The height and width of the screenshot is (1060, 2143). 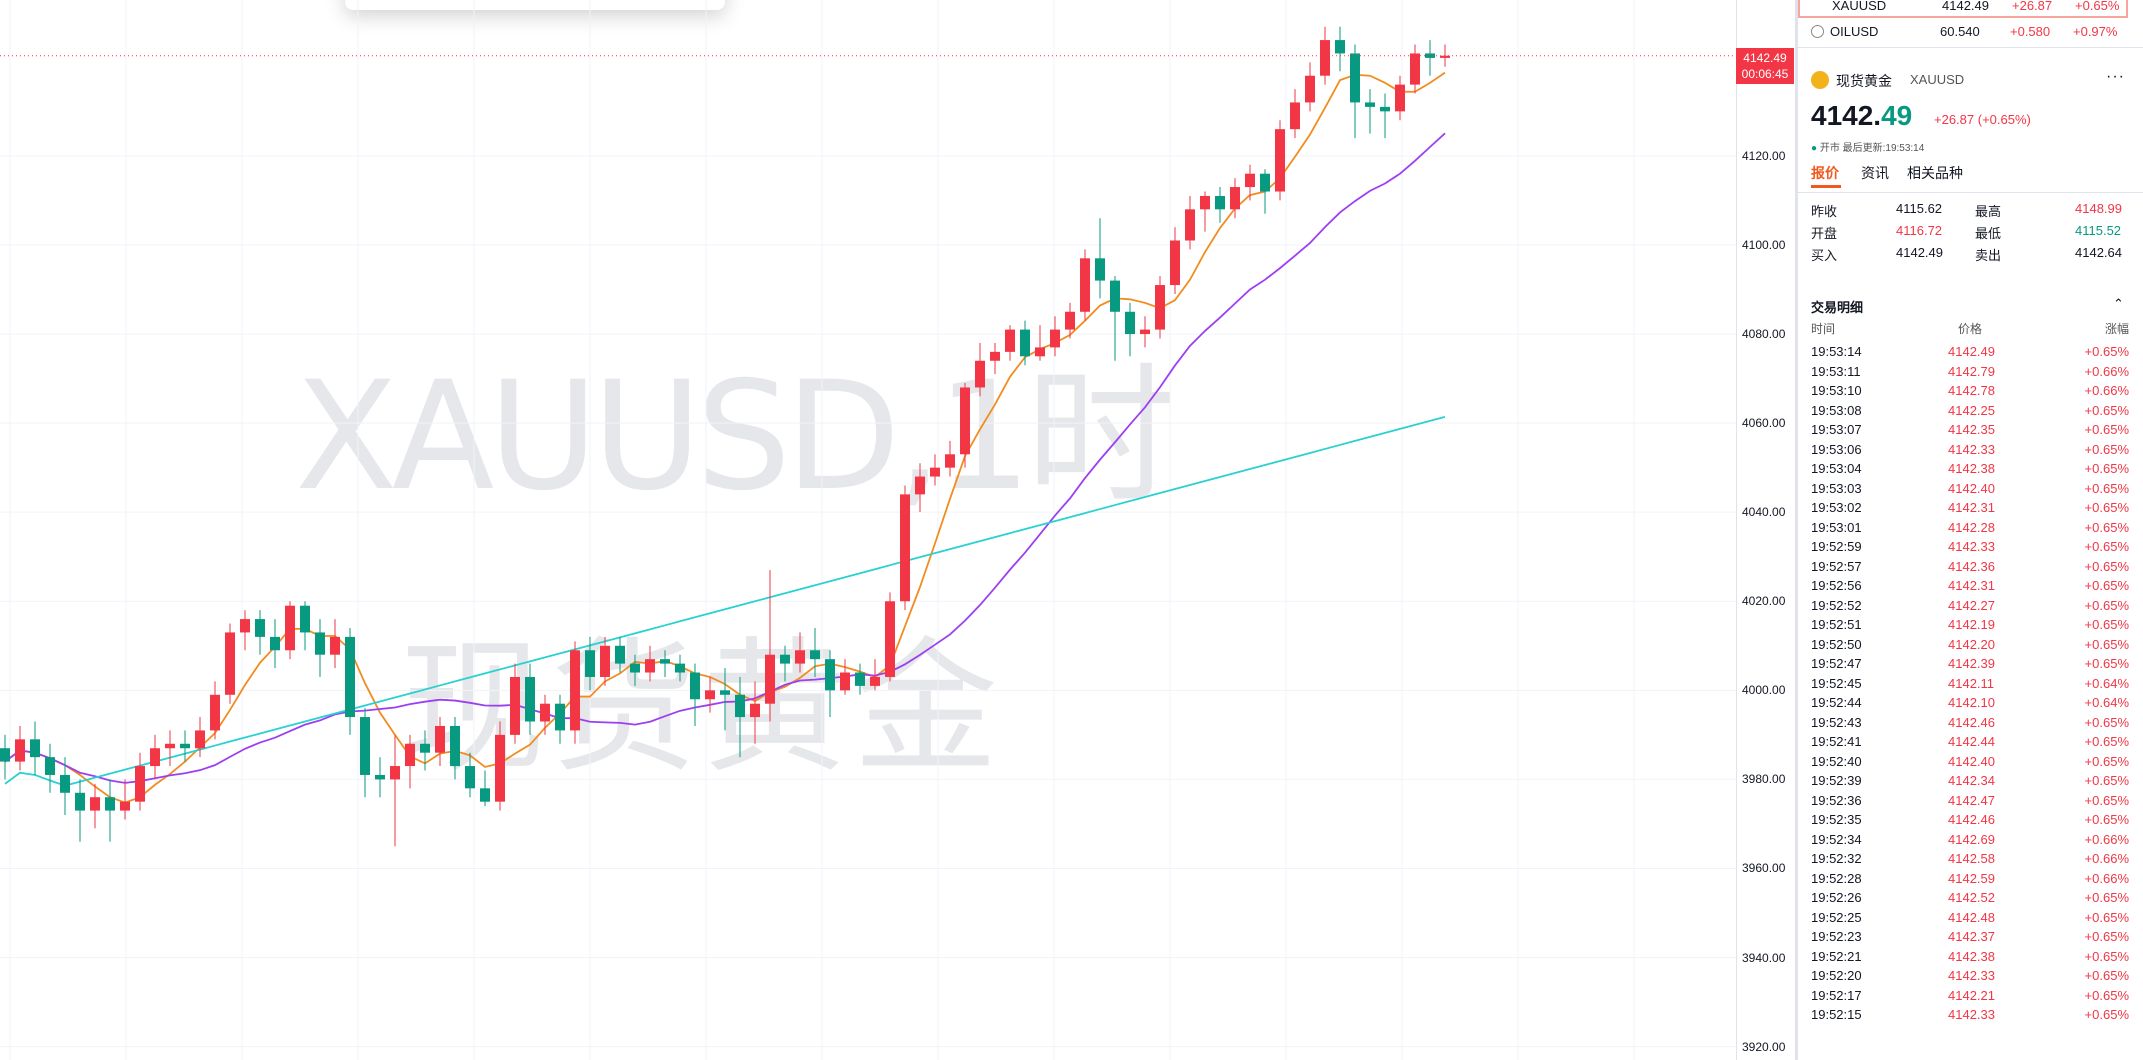 I want to click on trade-time: 19:52:26, so click(x=1836, y=897).